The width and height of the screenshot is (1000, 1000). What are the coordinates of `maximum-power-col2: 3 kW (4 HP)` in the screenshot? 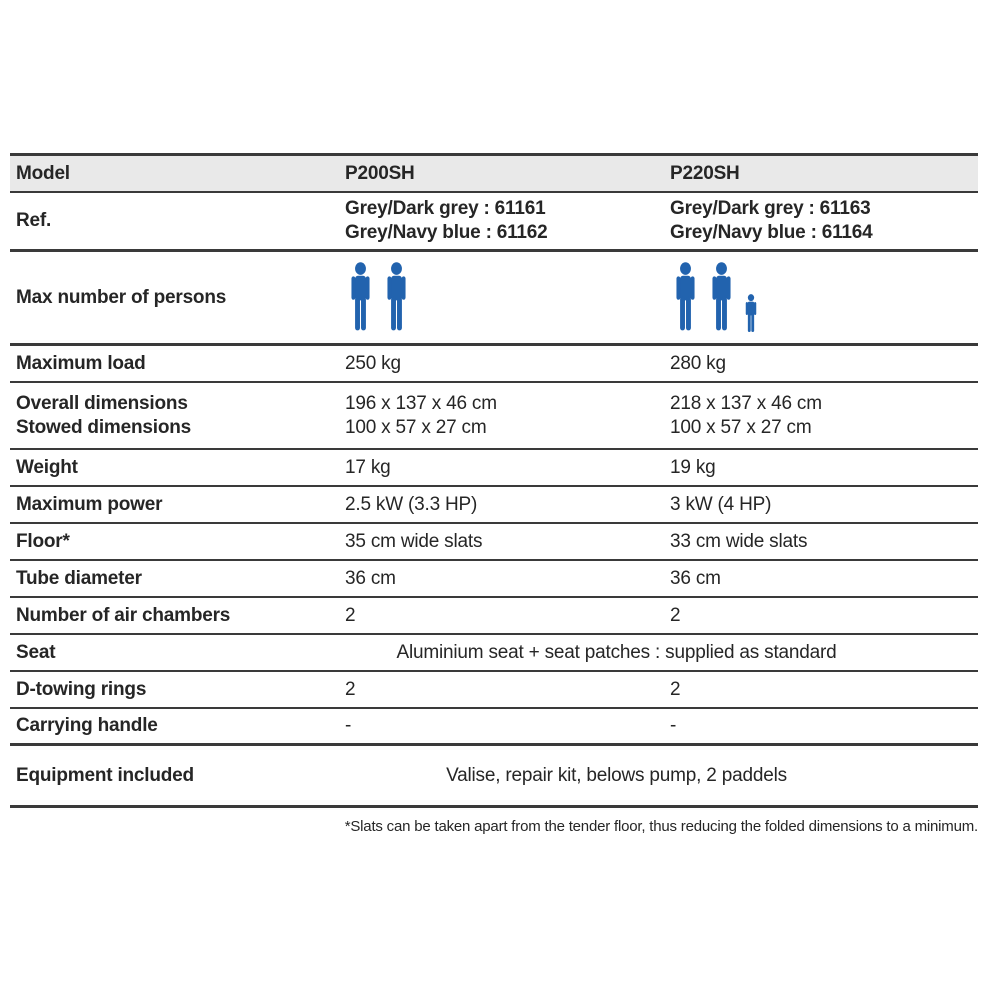 It's located at (721, 504).